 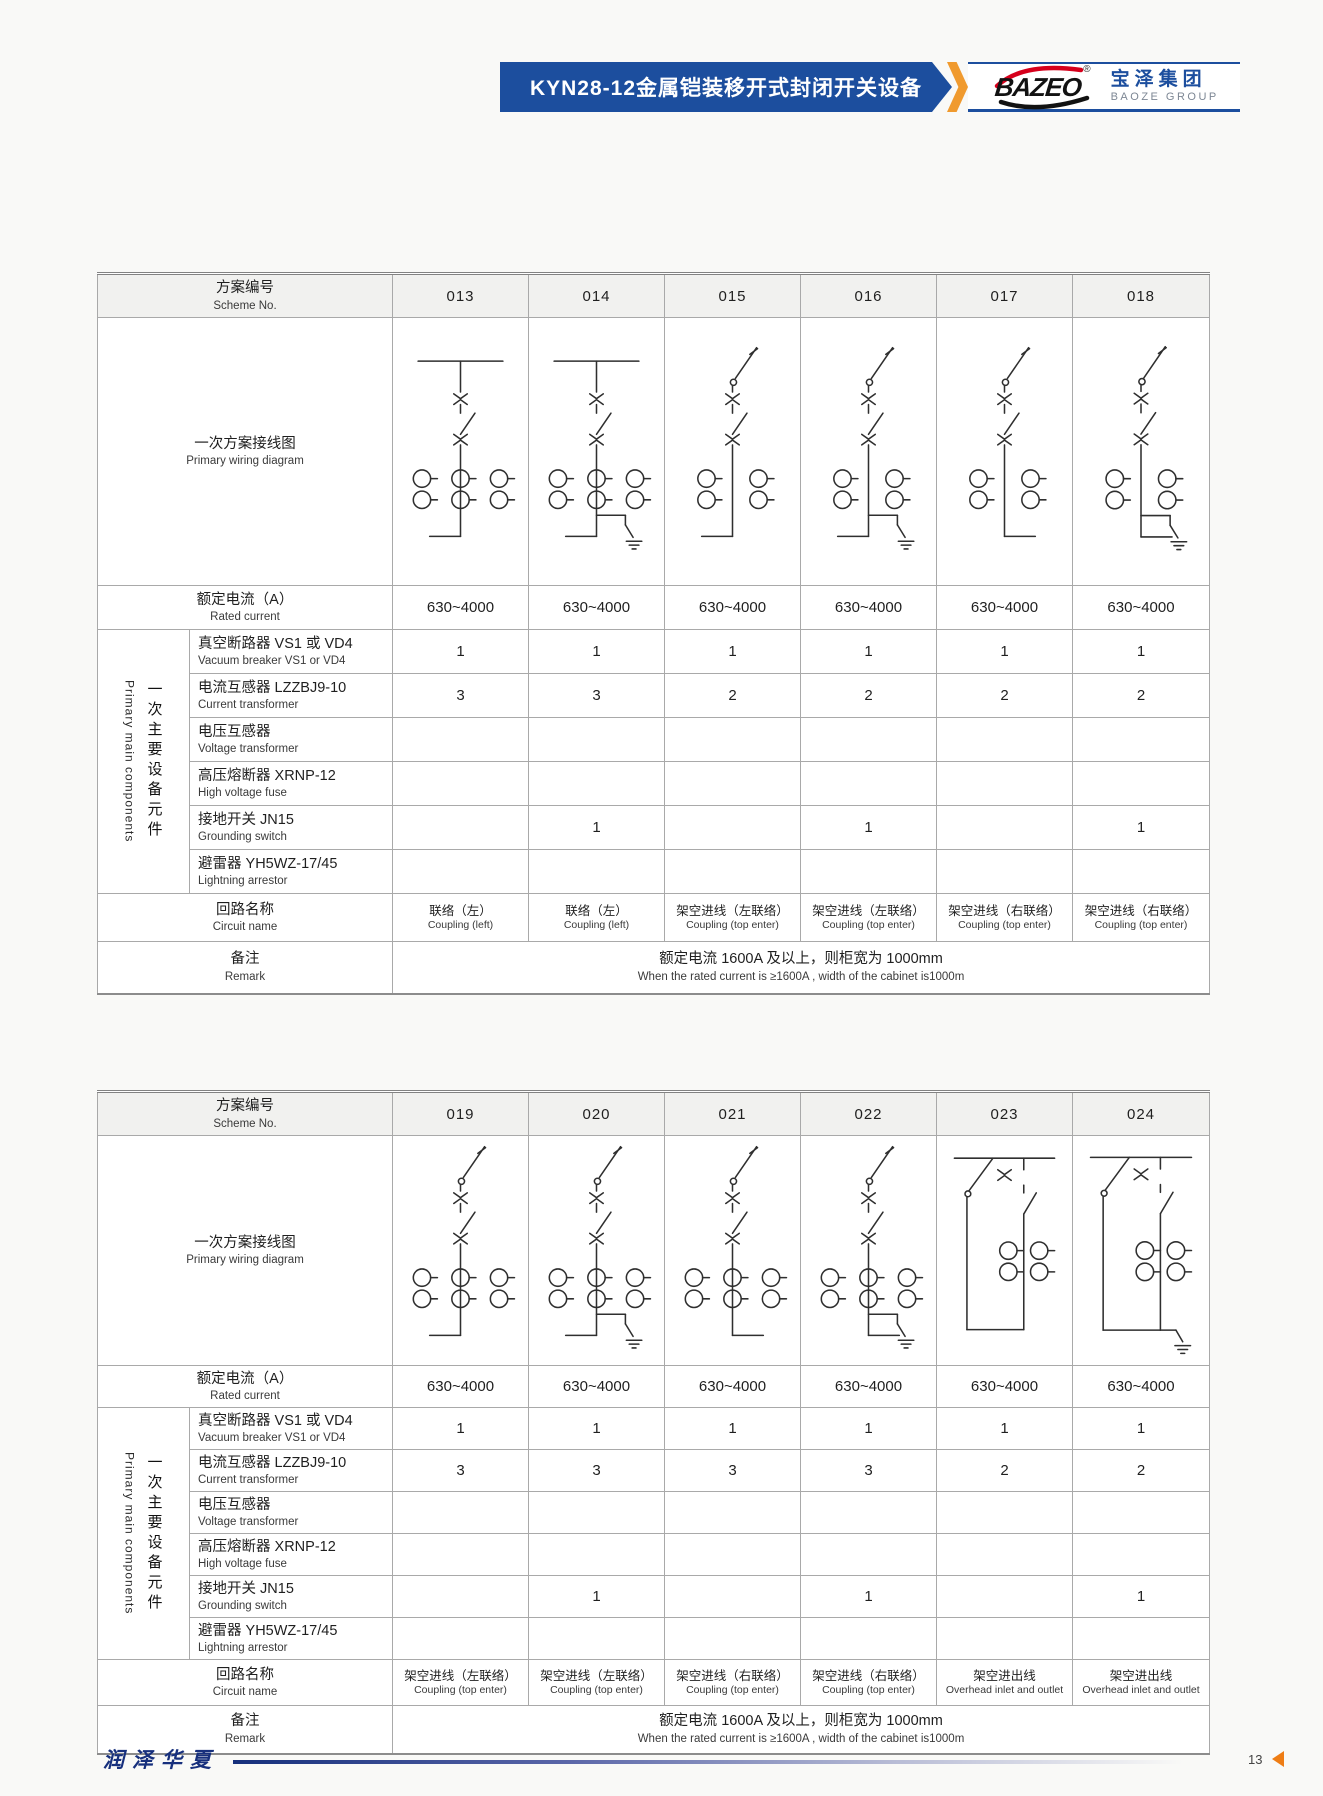 I want to click on label-cn: 一次方案接线图, so click(x=245, y=443).